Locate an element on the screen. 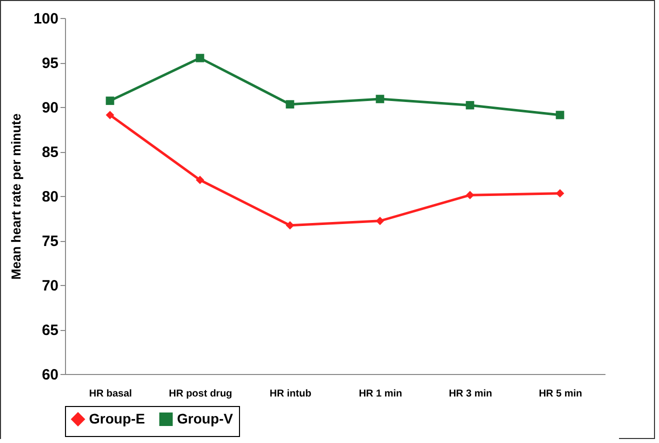 The image size is (659, 443). x-tick-label: HR 1 min is located at coordinates (380, 394).